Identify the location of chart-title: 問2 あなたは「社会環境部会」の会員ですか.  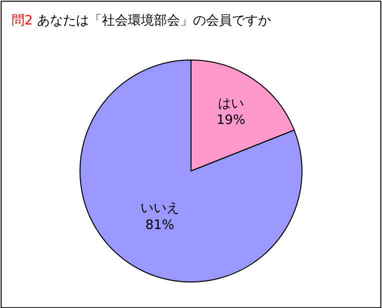
(141, 20).